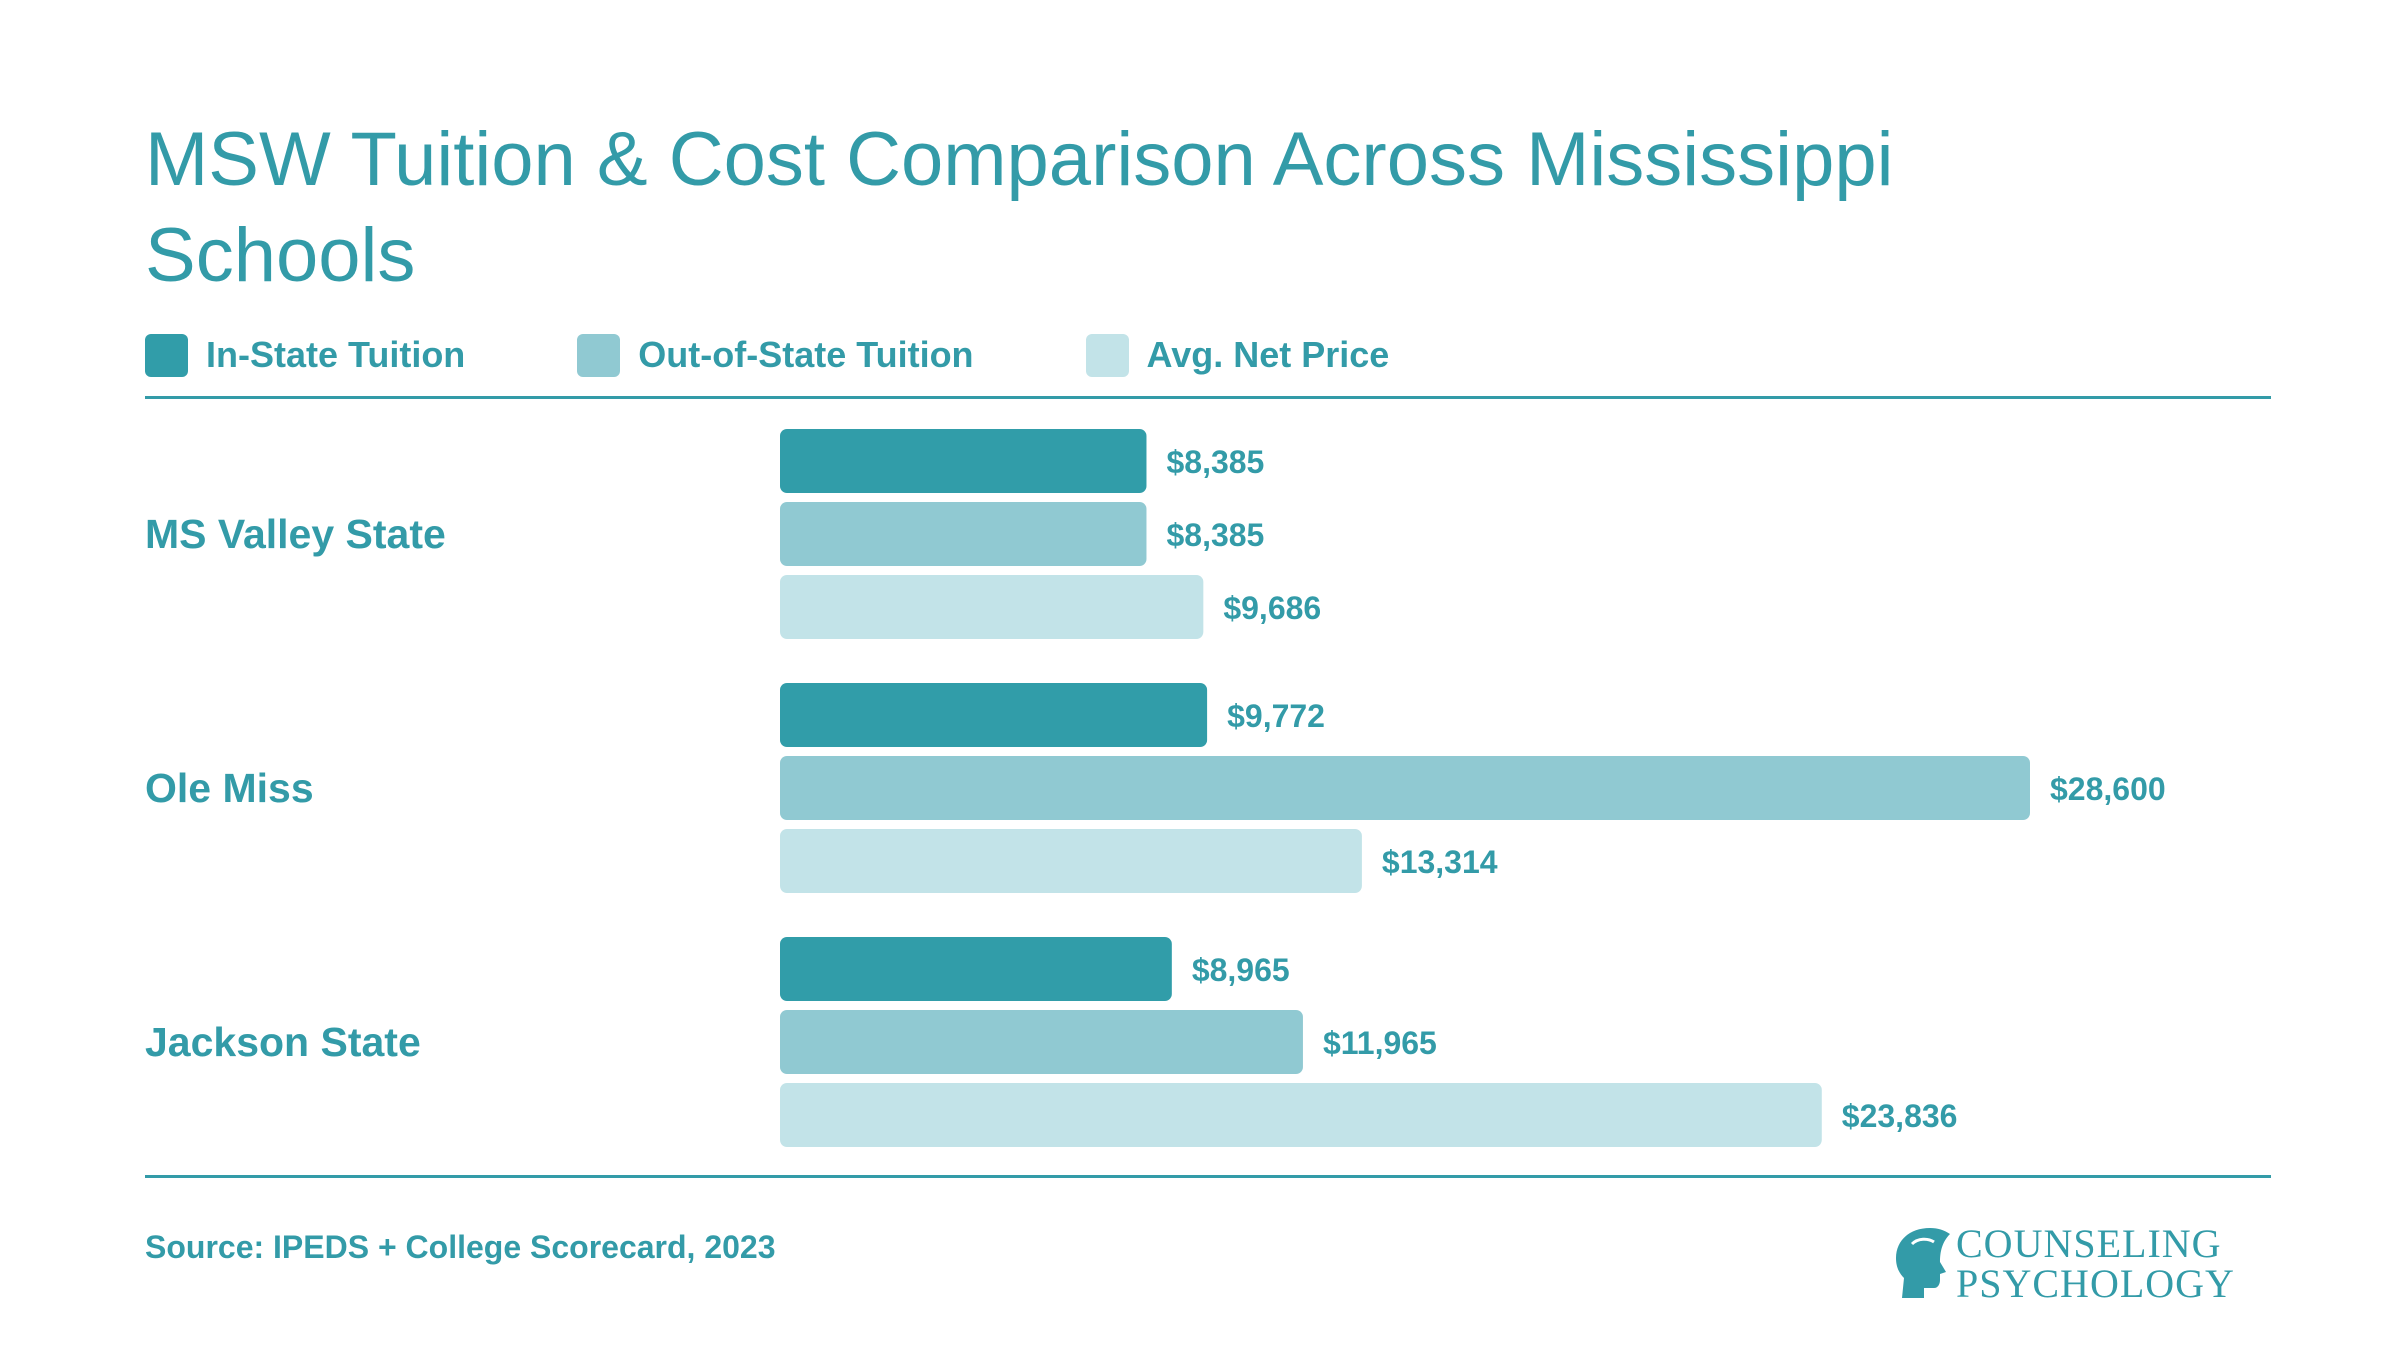 This screenshot has height=1350, width=2400. I want to click on data-label-ms-valley-state-out-of-state-tuition: $8,385, so click(1215, 535).